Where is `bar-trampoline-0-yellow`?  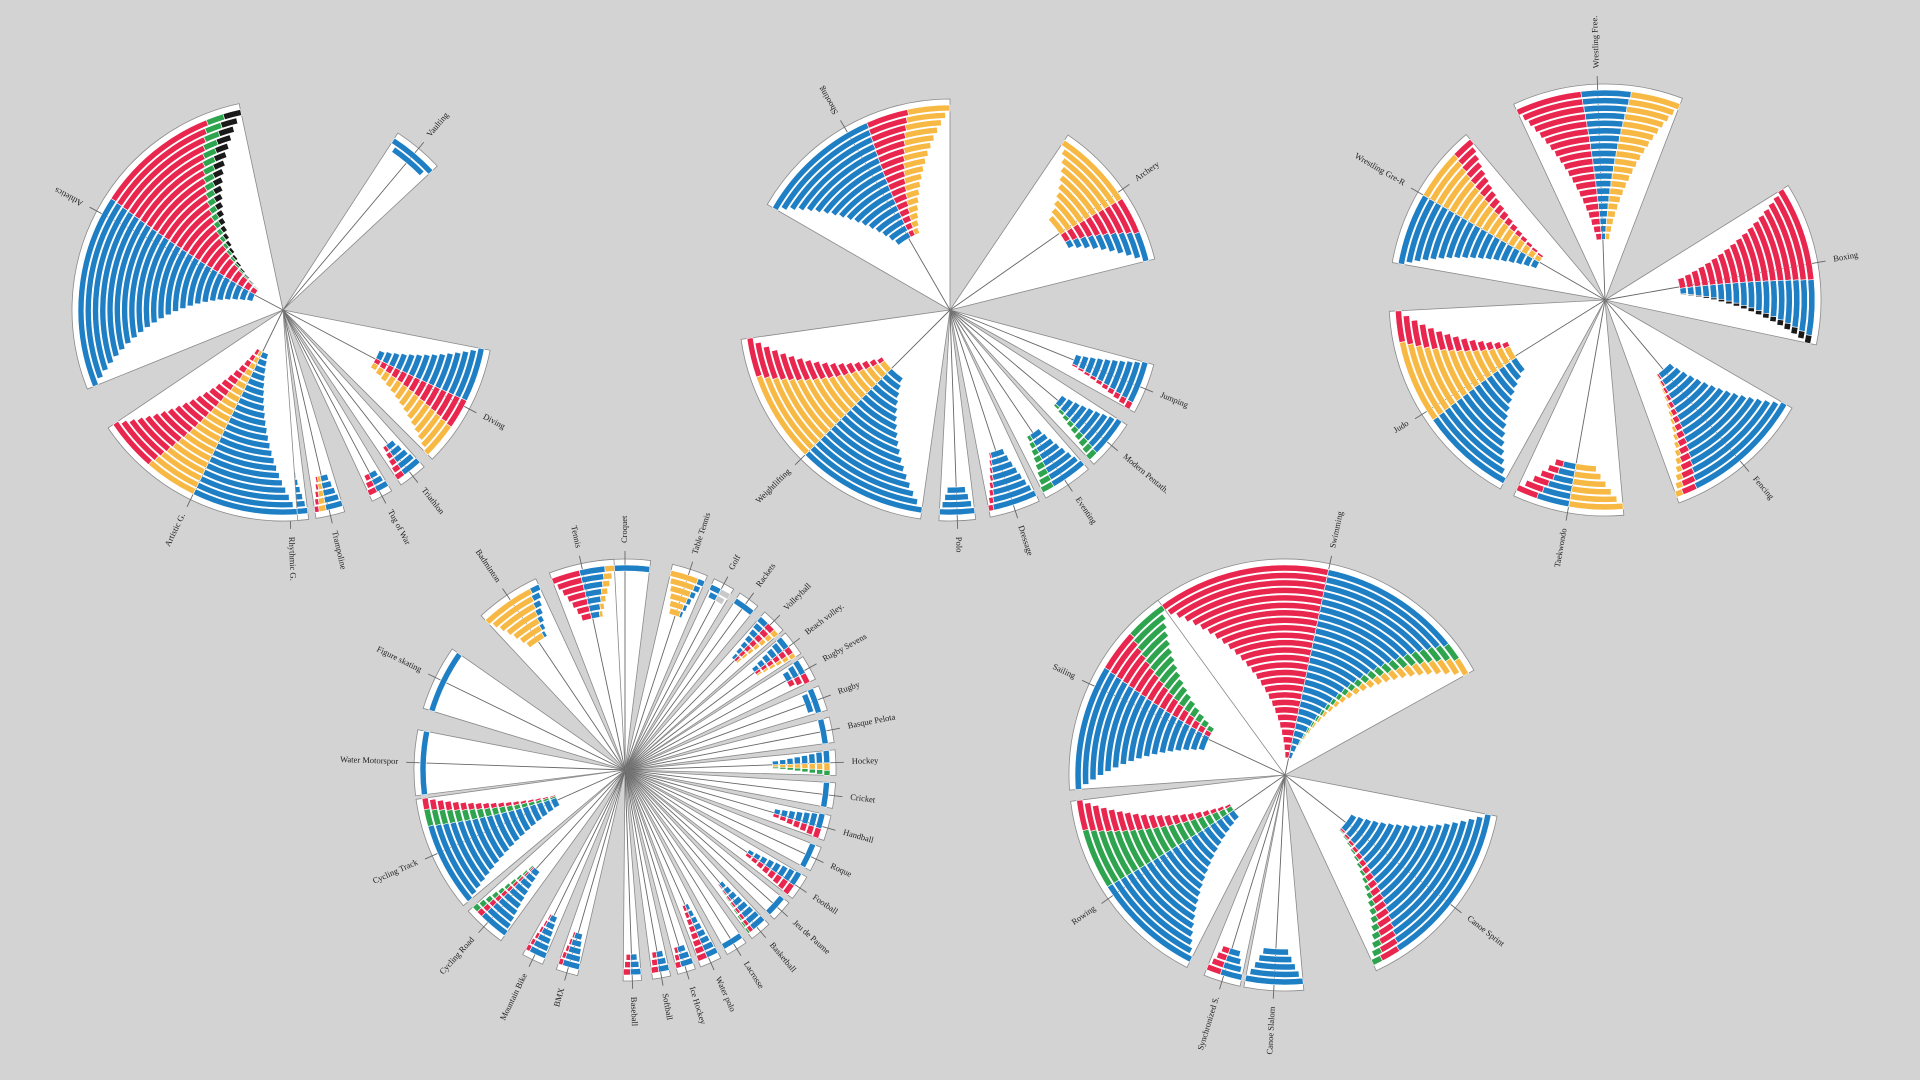
bar-trampoline-0-yellow is located at coordinates (322, 508).